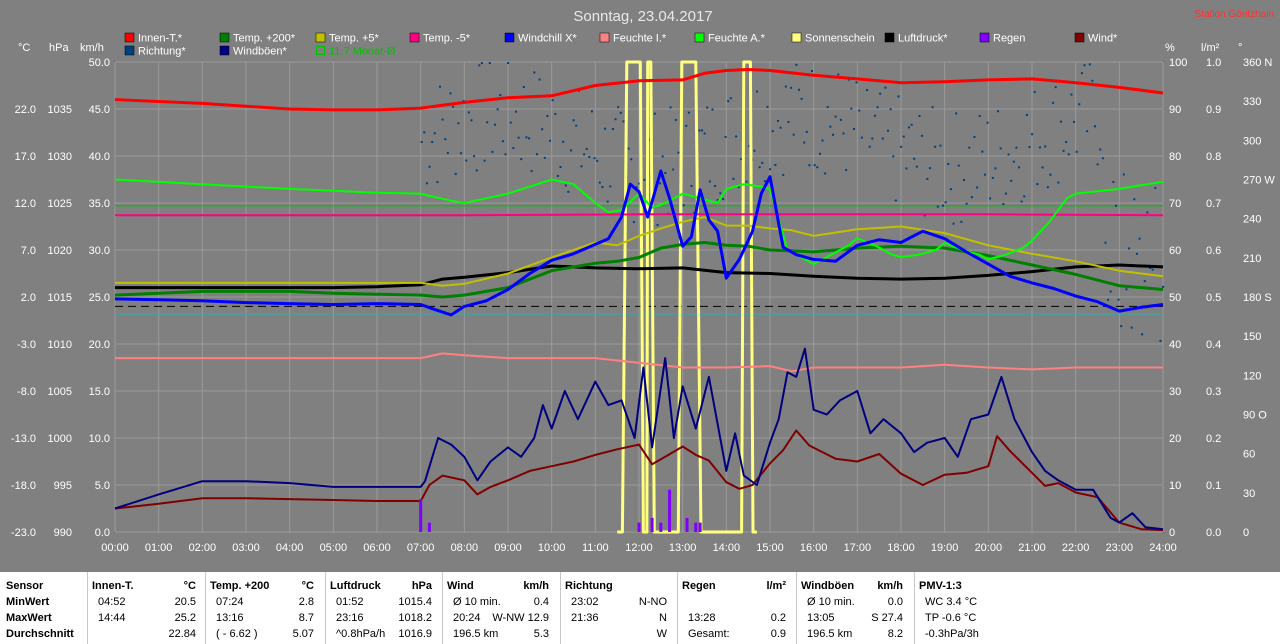  What do you see at coordinates (1163, 548) in the screenshot?
I see `axis-time-tick: 24:00` at bounding box center [1163, 548].